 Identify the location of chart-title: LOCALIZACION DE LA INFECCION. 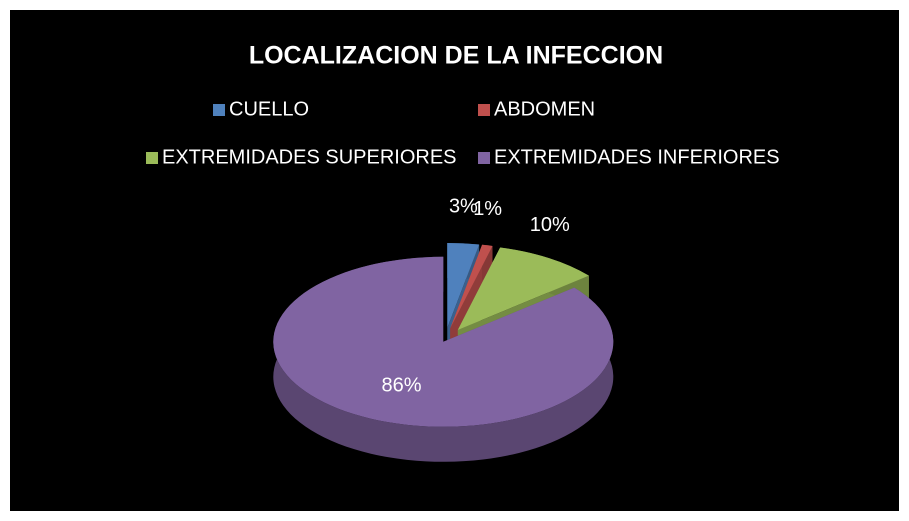
(456, 56).